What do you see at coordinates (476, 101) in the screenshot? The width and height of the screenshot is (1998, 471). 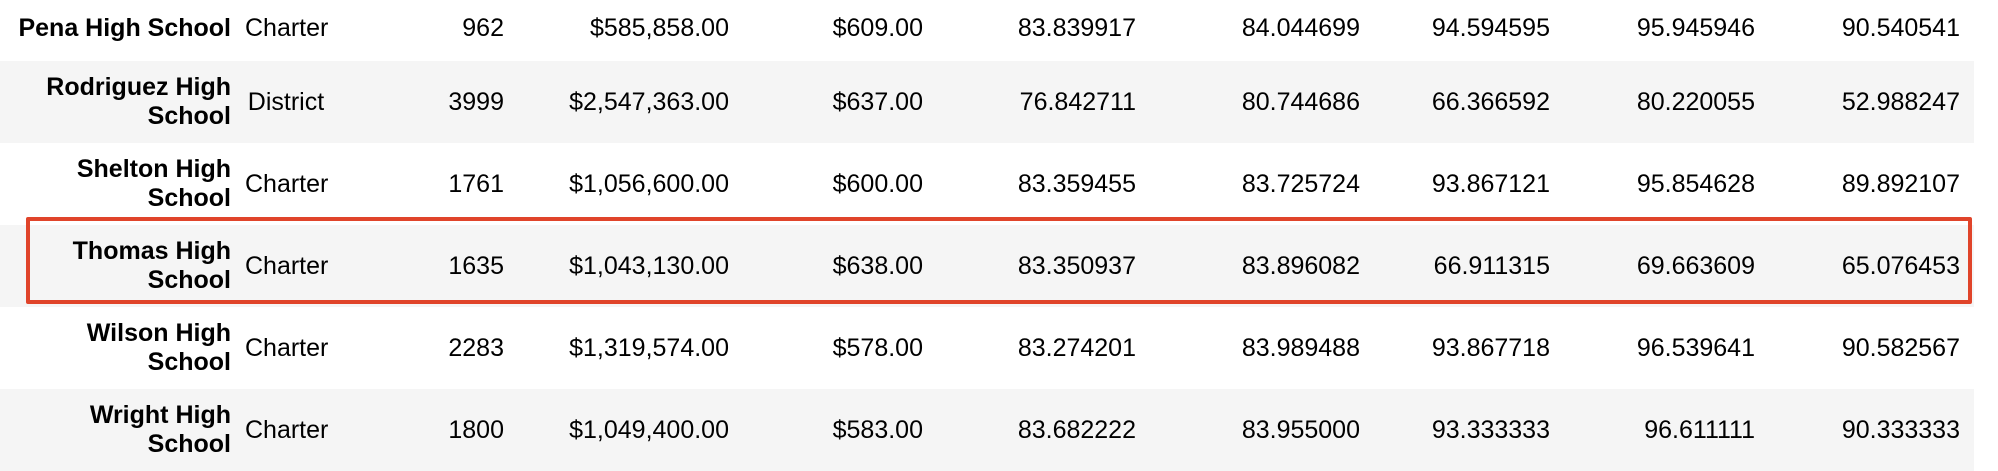 I see `total-students-cell: 3999` at bounding box center [476, 101].